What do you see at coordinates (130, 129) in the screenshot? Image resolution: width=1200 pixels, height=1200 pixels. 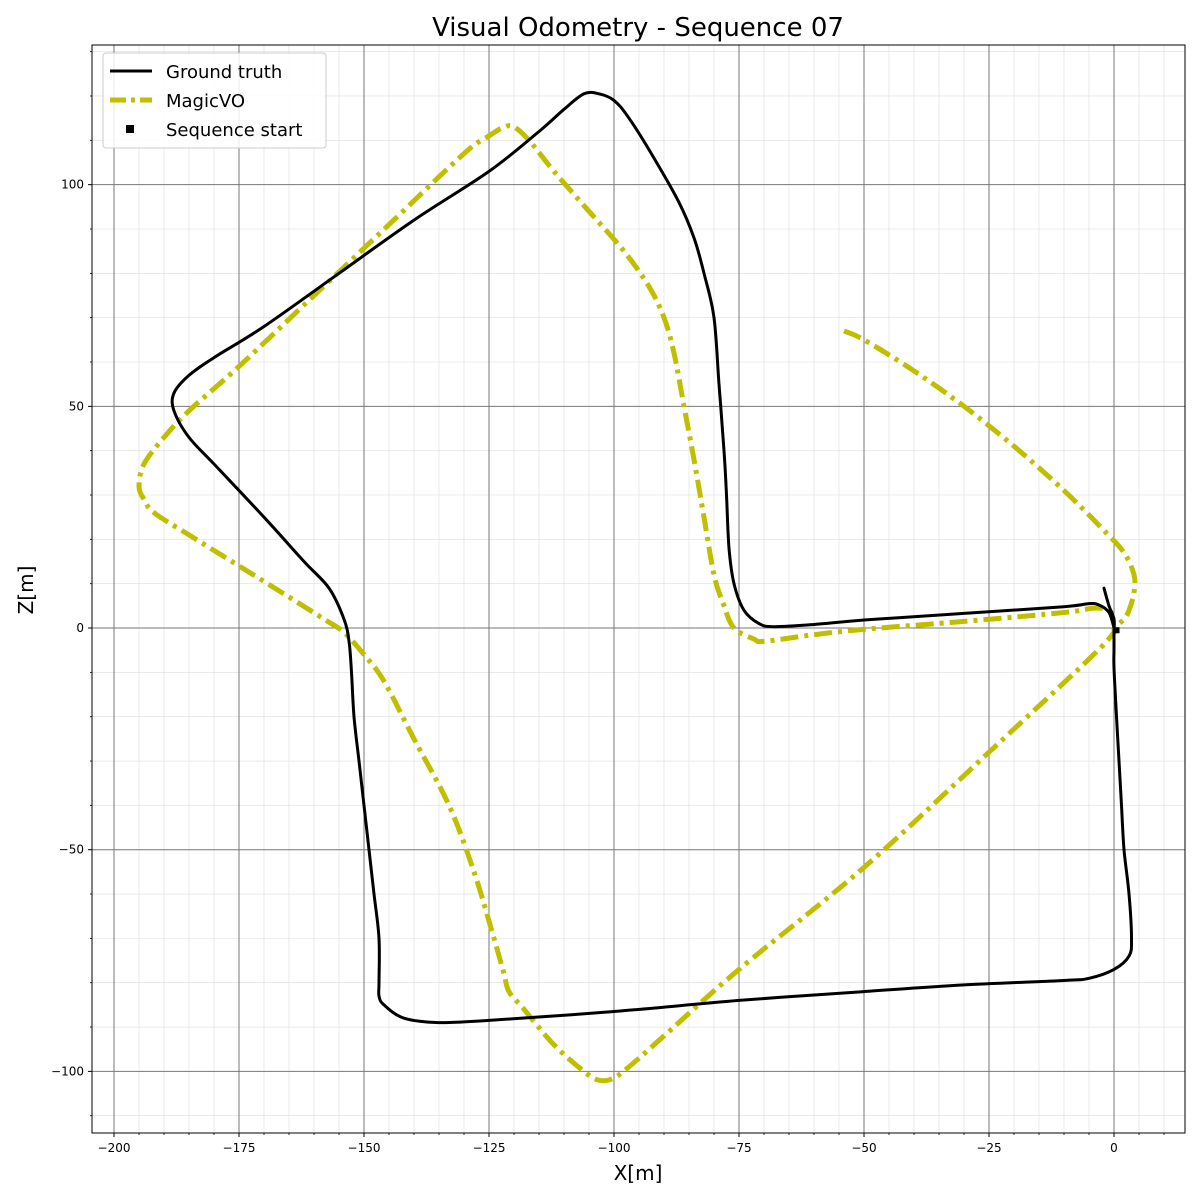 I see `legend-swatch-sequence-start` at bounding box center [130, 129].